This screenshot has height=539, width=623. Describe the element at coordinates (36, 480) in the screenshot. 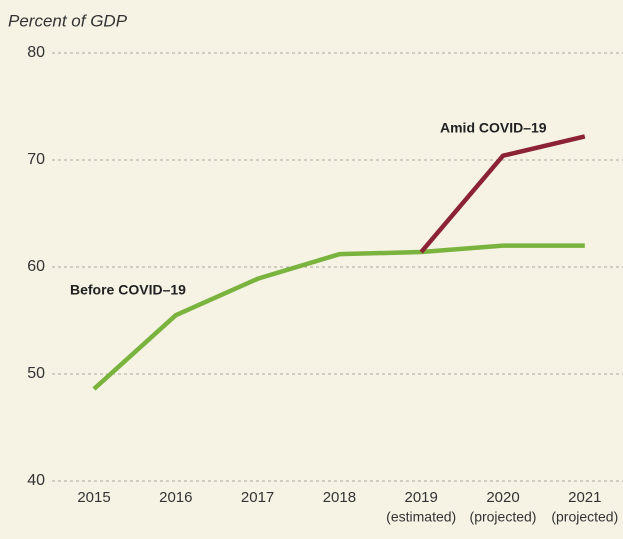

I see `y-tick-label: 40` at that location.